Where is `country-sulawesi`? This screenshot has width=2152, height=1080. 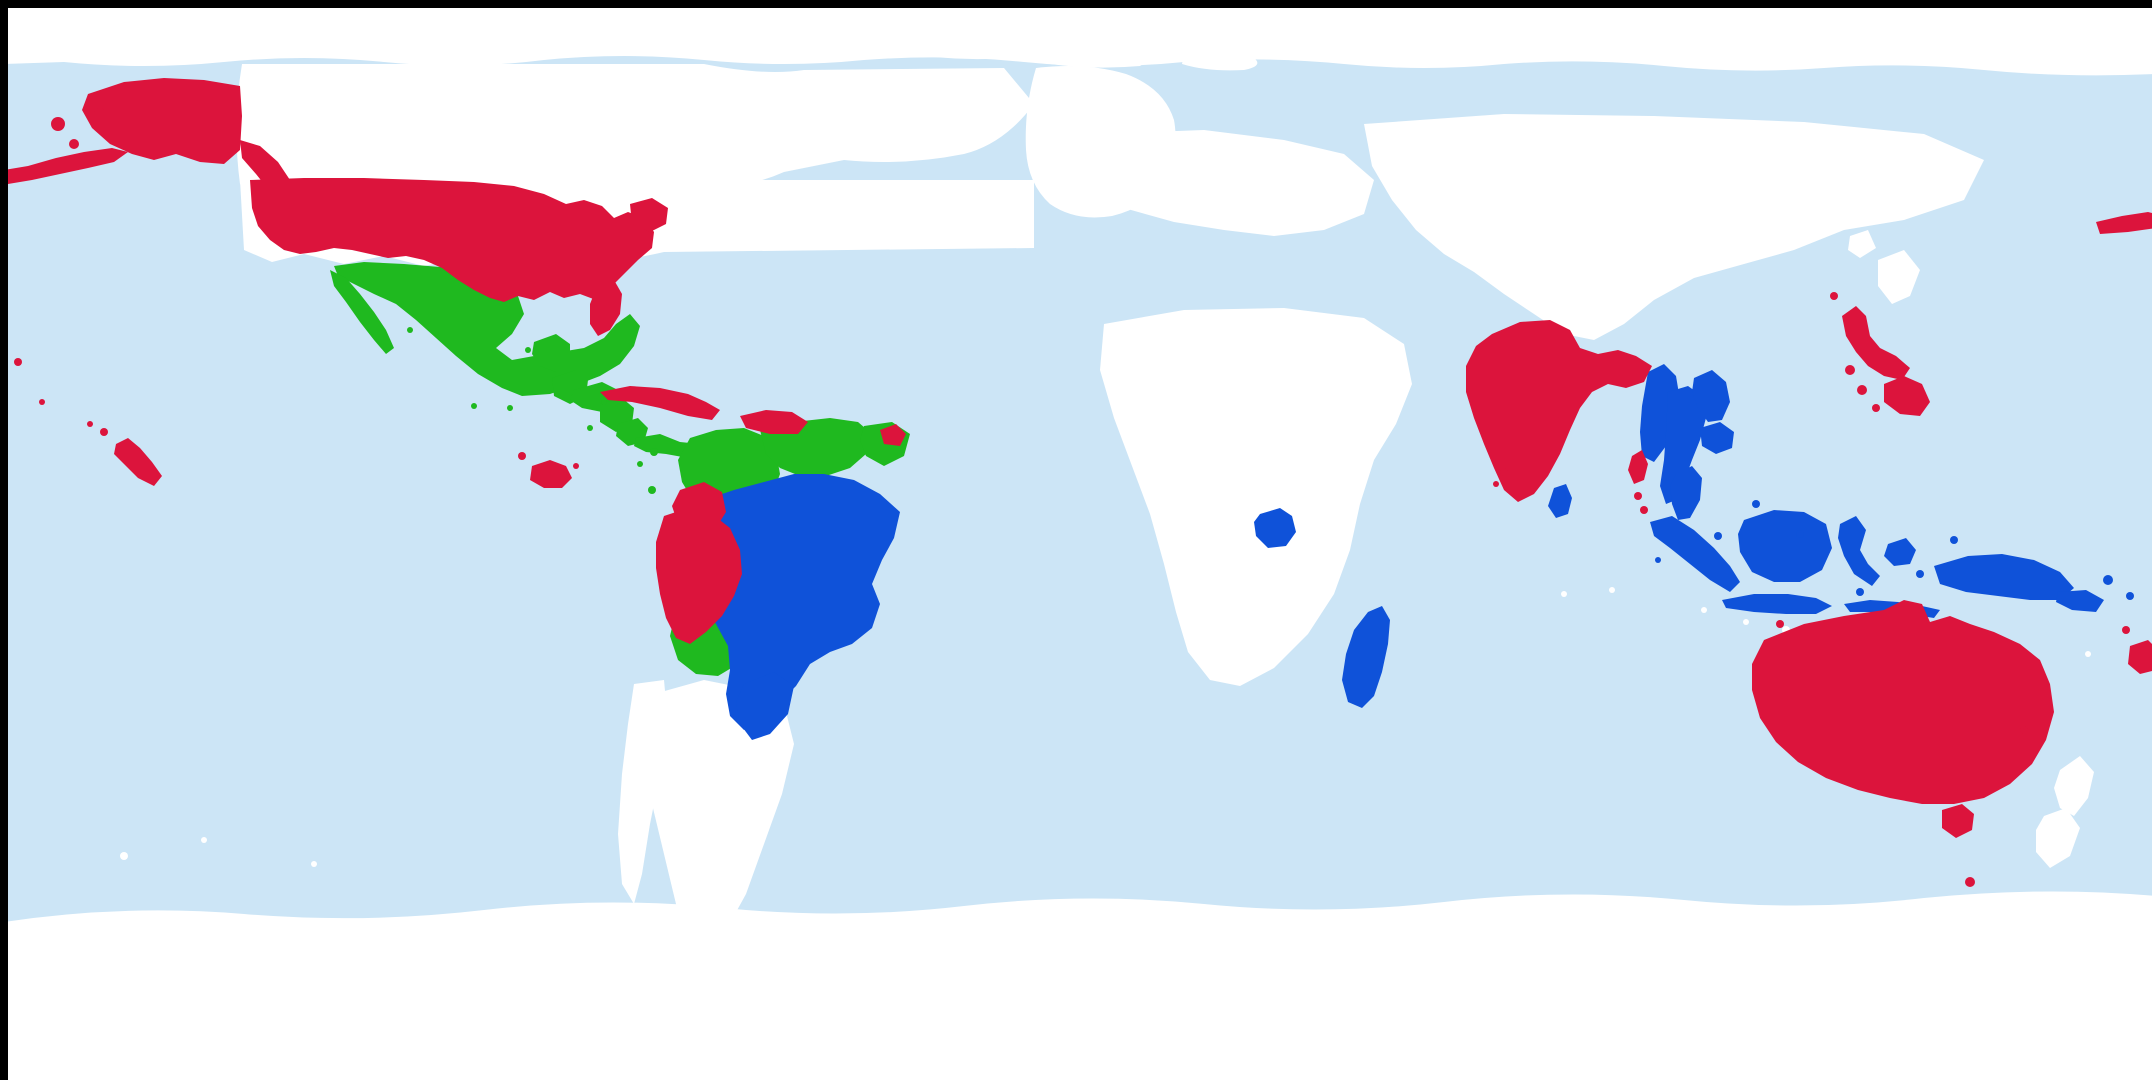 country-sulawesi is located at coordinates (1859, 551).